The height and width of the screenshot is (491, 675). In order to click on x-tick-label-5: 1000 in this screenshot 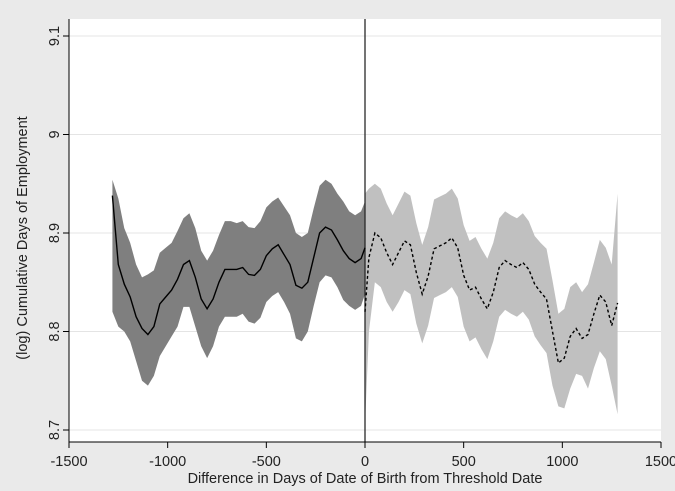, I will do `click(562, 462)`.